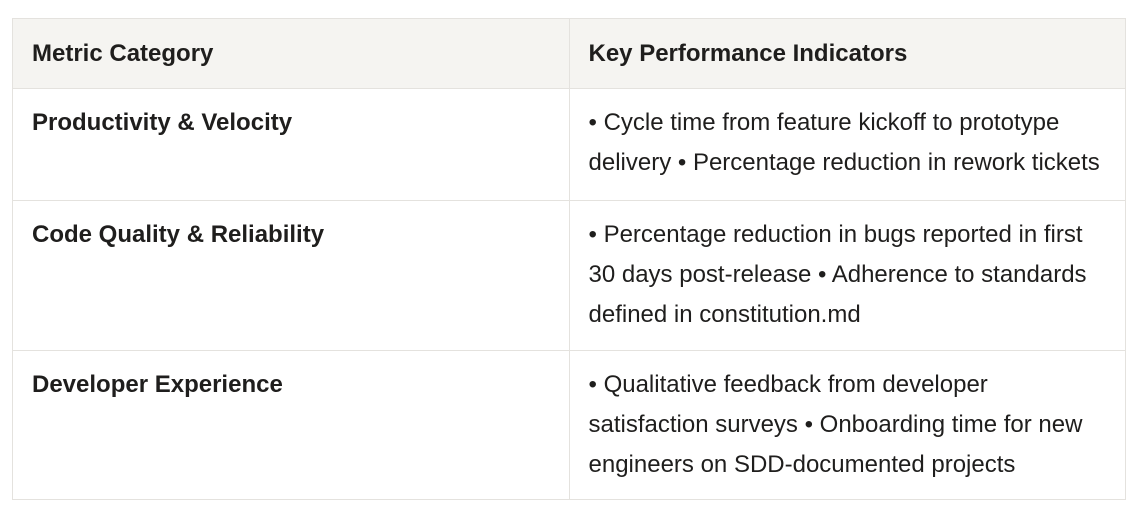  Describe the element at coordinates (291, 425) in the screenshot. I see `metric-category-cell: Developer Experience` at that location.